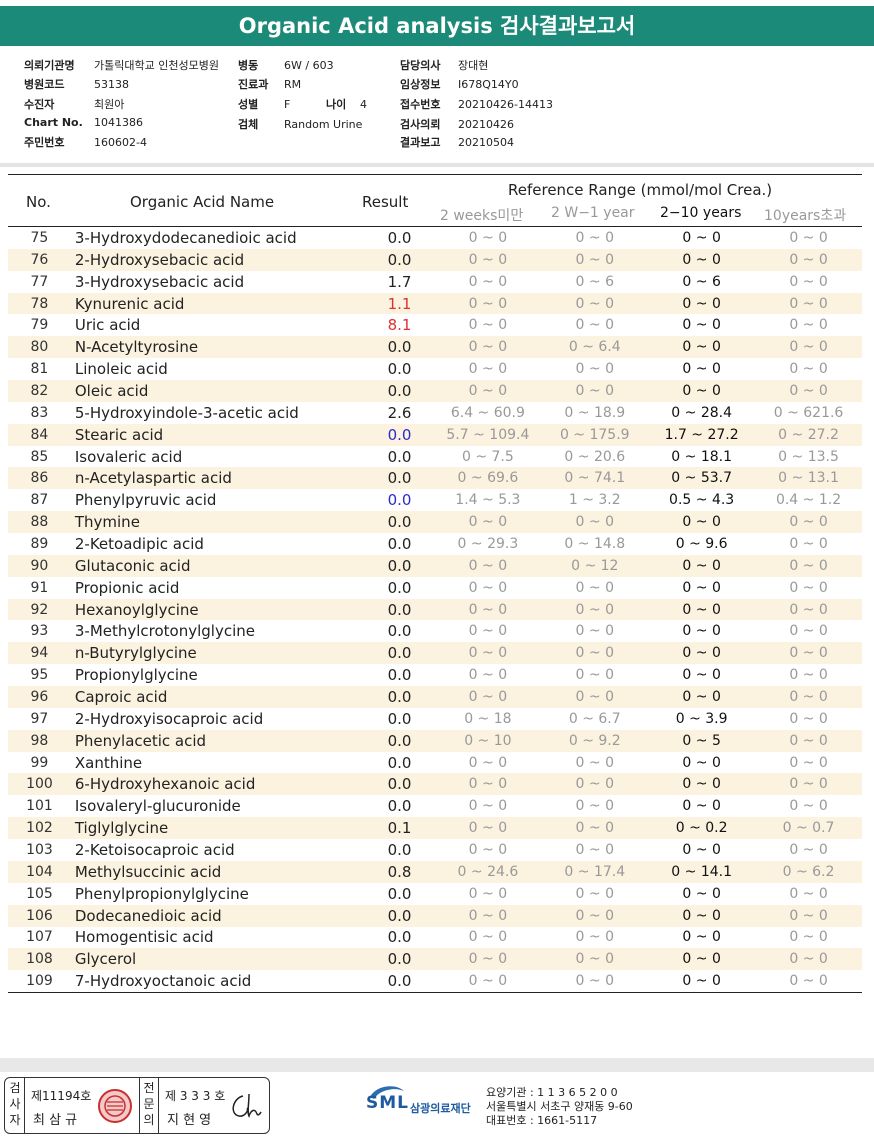 The height and width of the screenshot is (1141, 874). Describe the element at coordinates (488, 456) in the screenshot. I see `row-ref-under-2-weeks: 0 ~ 7.5` at that location.